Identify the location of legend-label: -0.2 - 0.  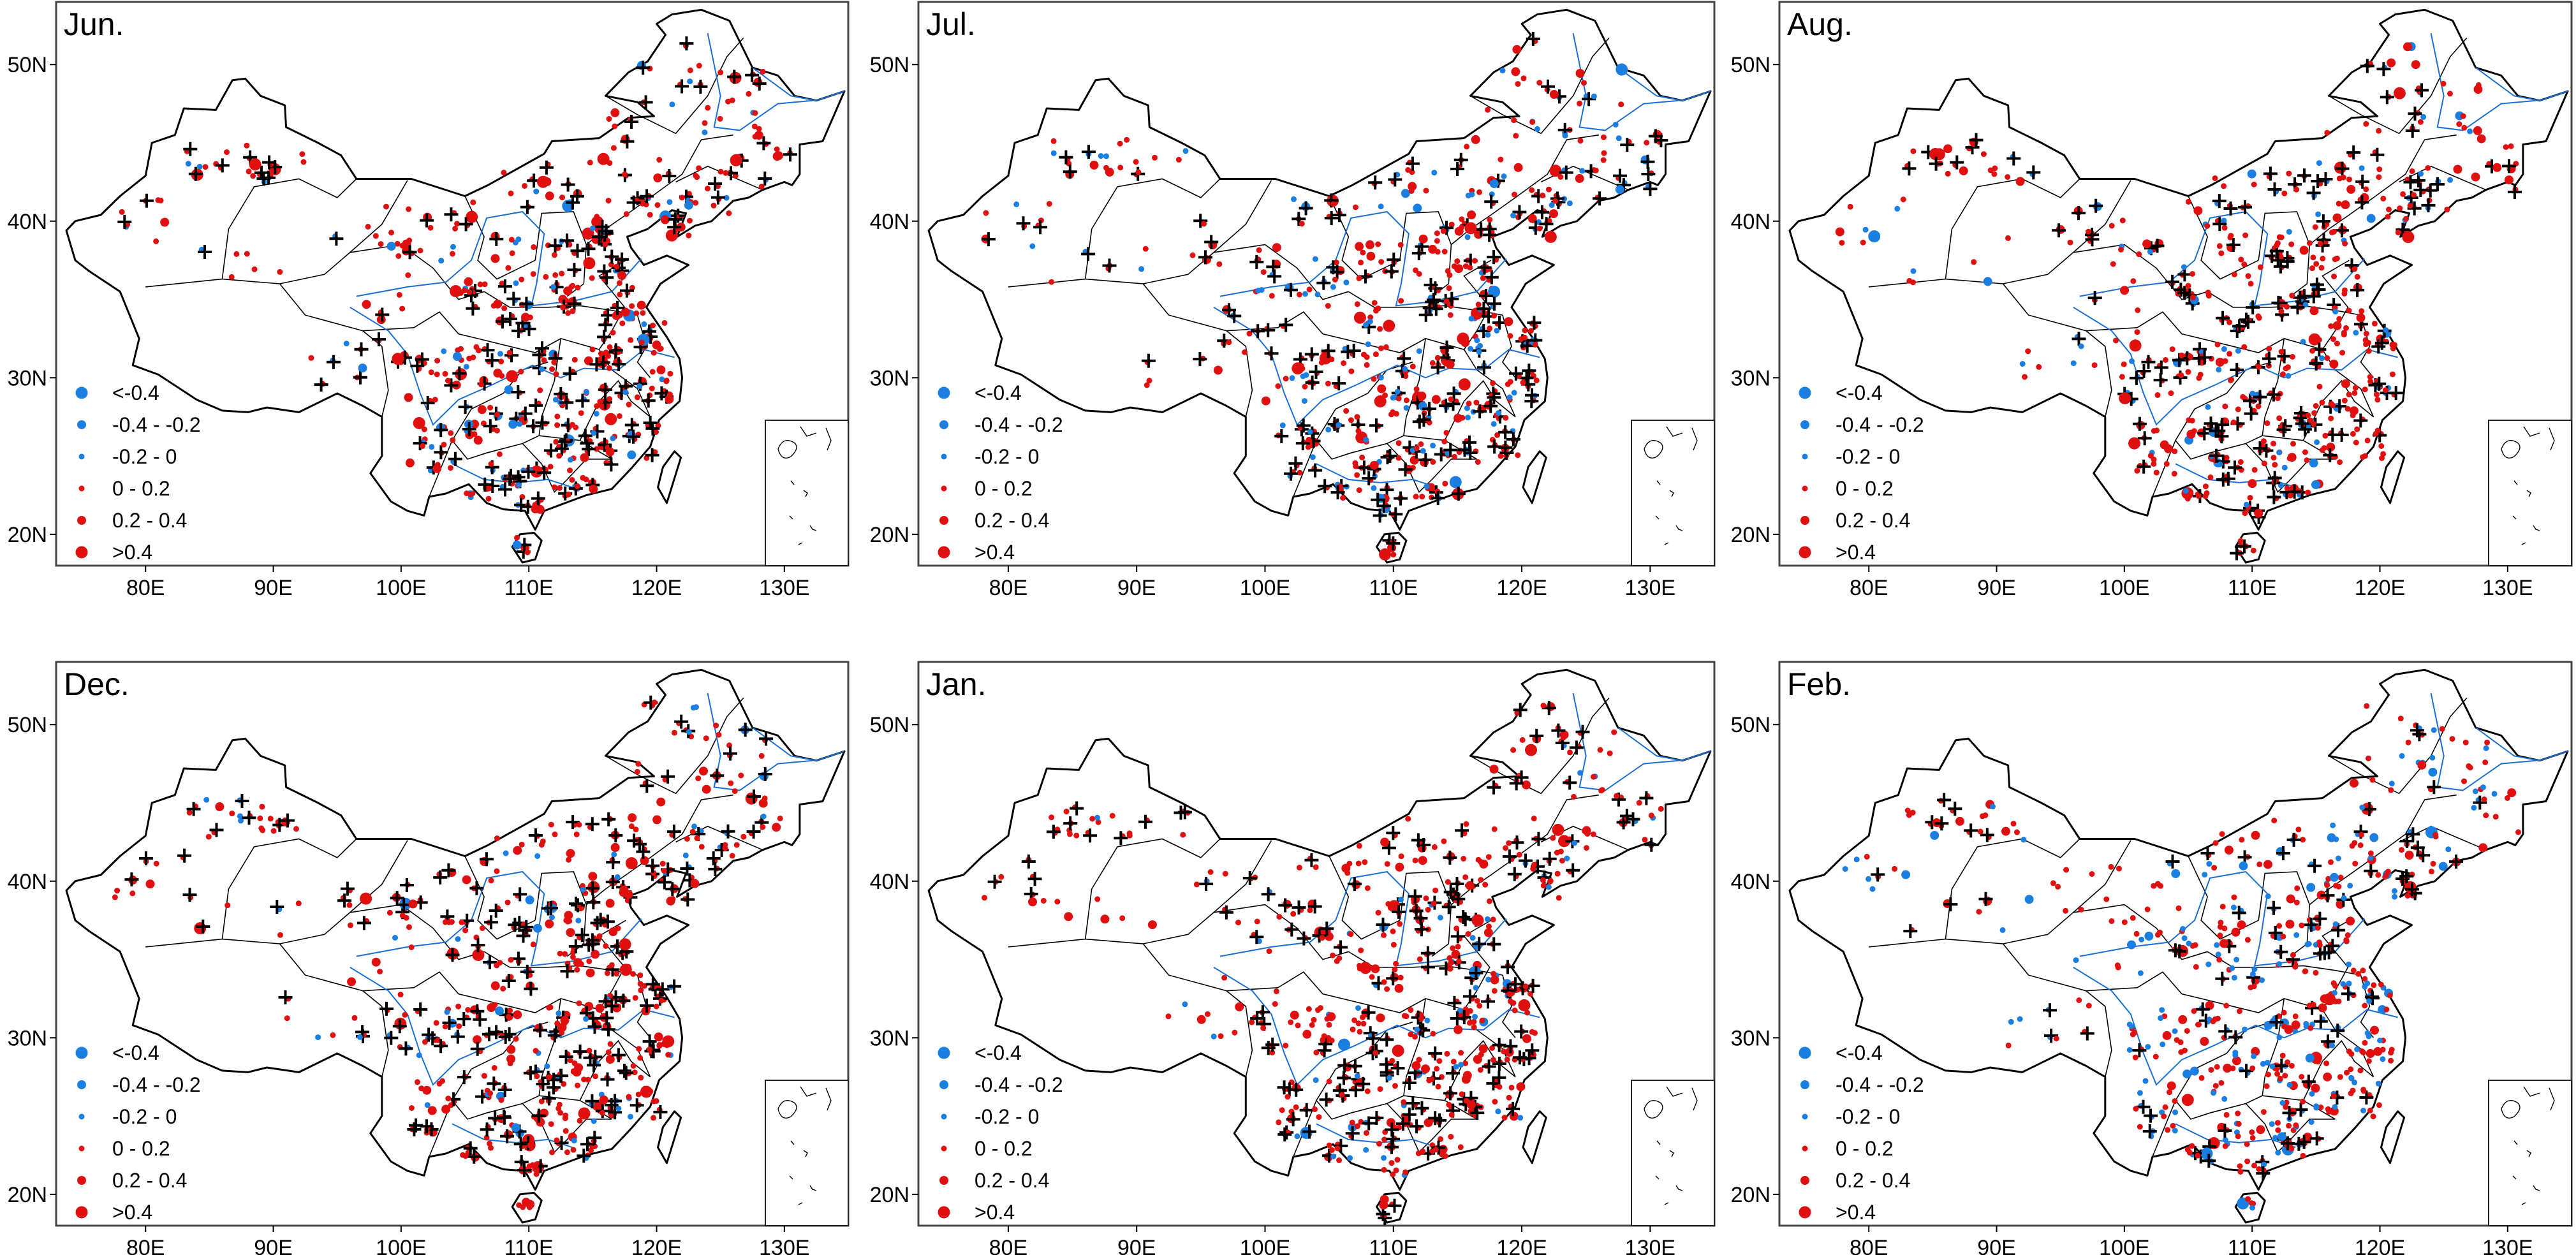
(1868, 456).